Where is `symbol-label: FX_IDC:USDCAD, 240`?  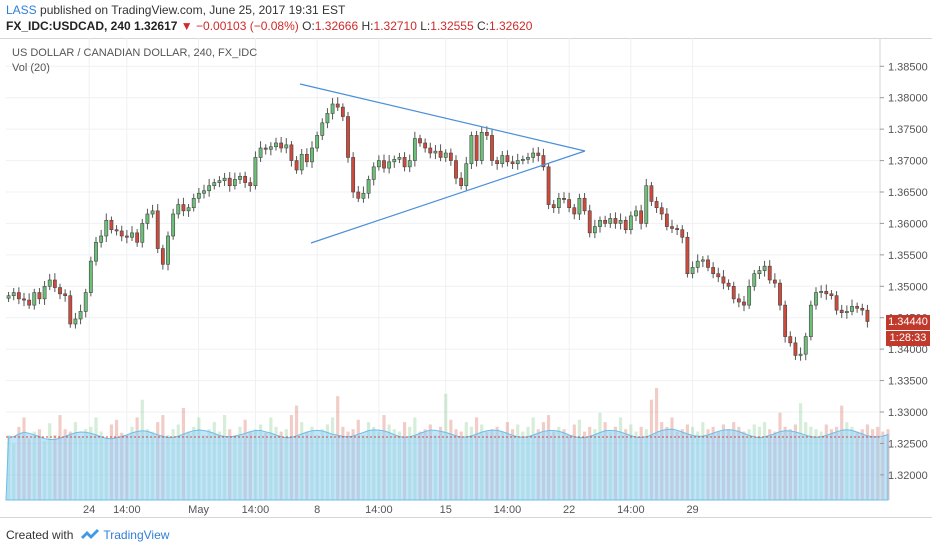 symbol-label: FX_IDC:USDCAD, 240 is located at coordinates (68, 26).